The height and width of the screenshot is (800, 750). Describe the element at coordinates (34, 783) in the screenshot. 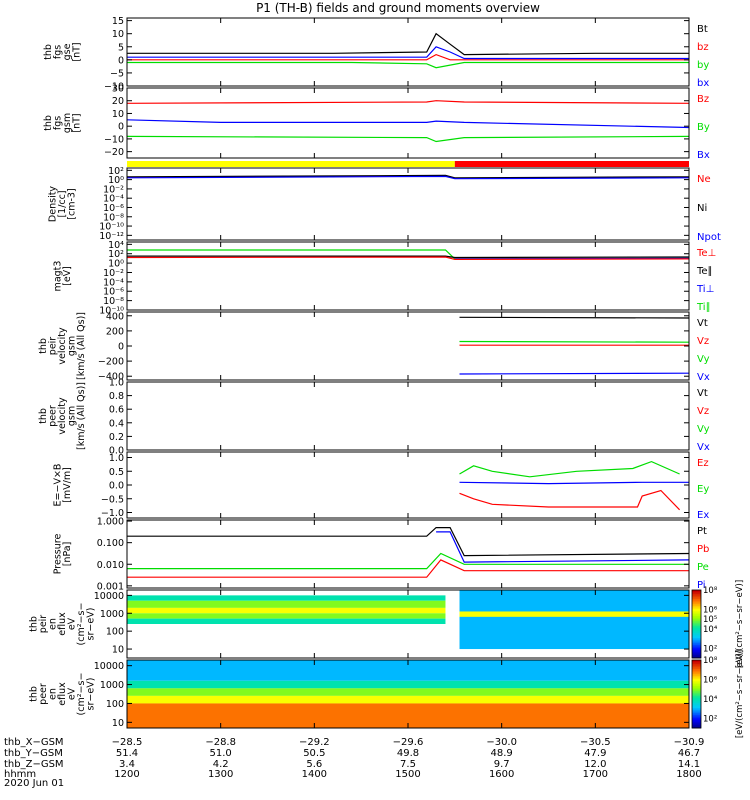

I see `date-label: 2020 Jun 01` at that location.